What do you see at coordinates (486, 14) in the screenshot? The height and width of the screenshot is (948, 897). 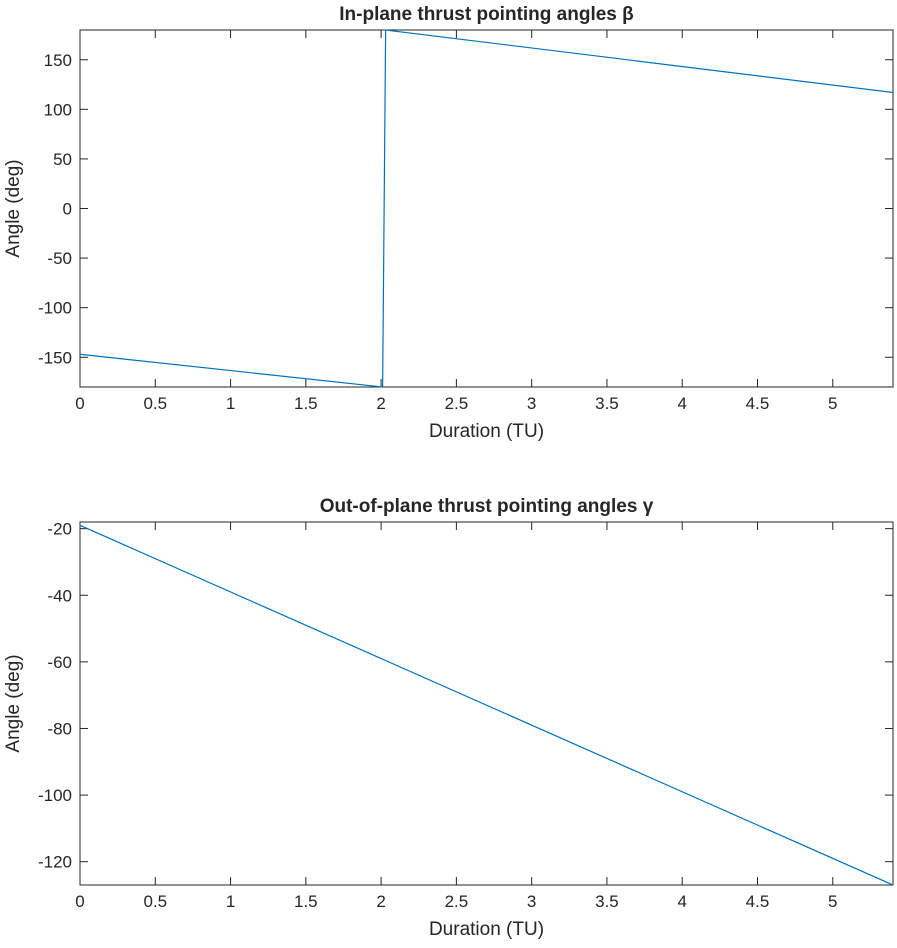 I see `chart-title: In-plane thrust pointing angles β` at bounding box center [486, 14].